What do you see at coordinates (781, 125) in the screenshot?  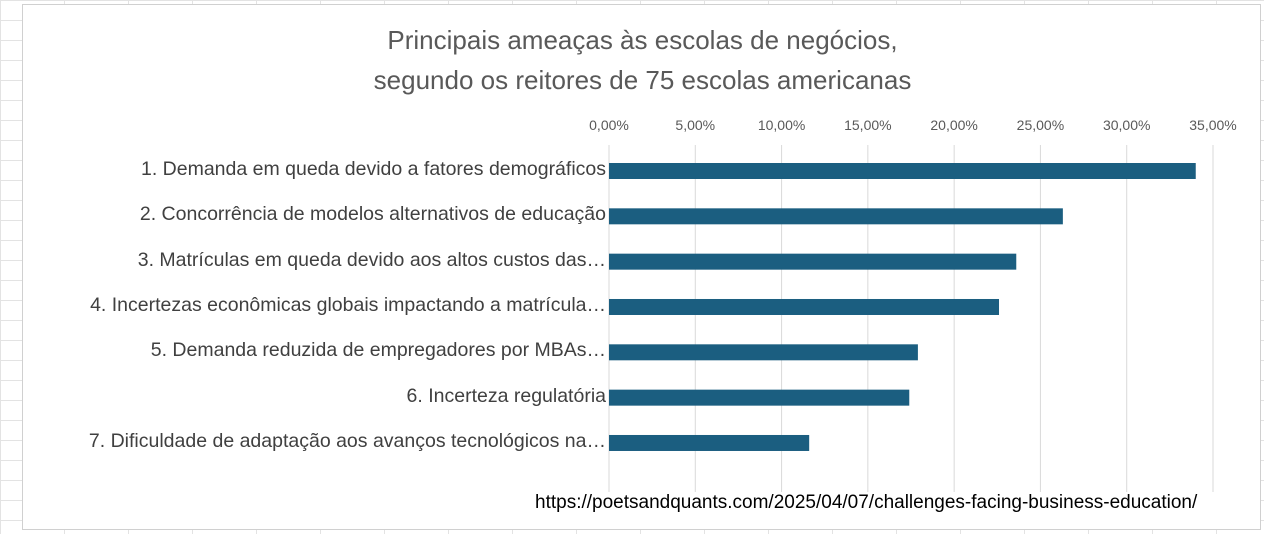 I see `x-tick-label: 10,00%` at bounding box center [781, 125].